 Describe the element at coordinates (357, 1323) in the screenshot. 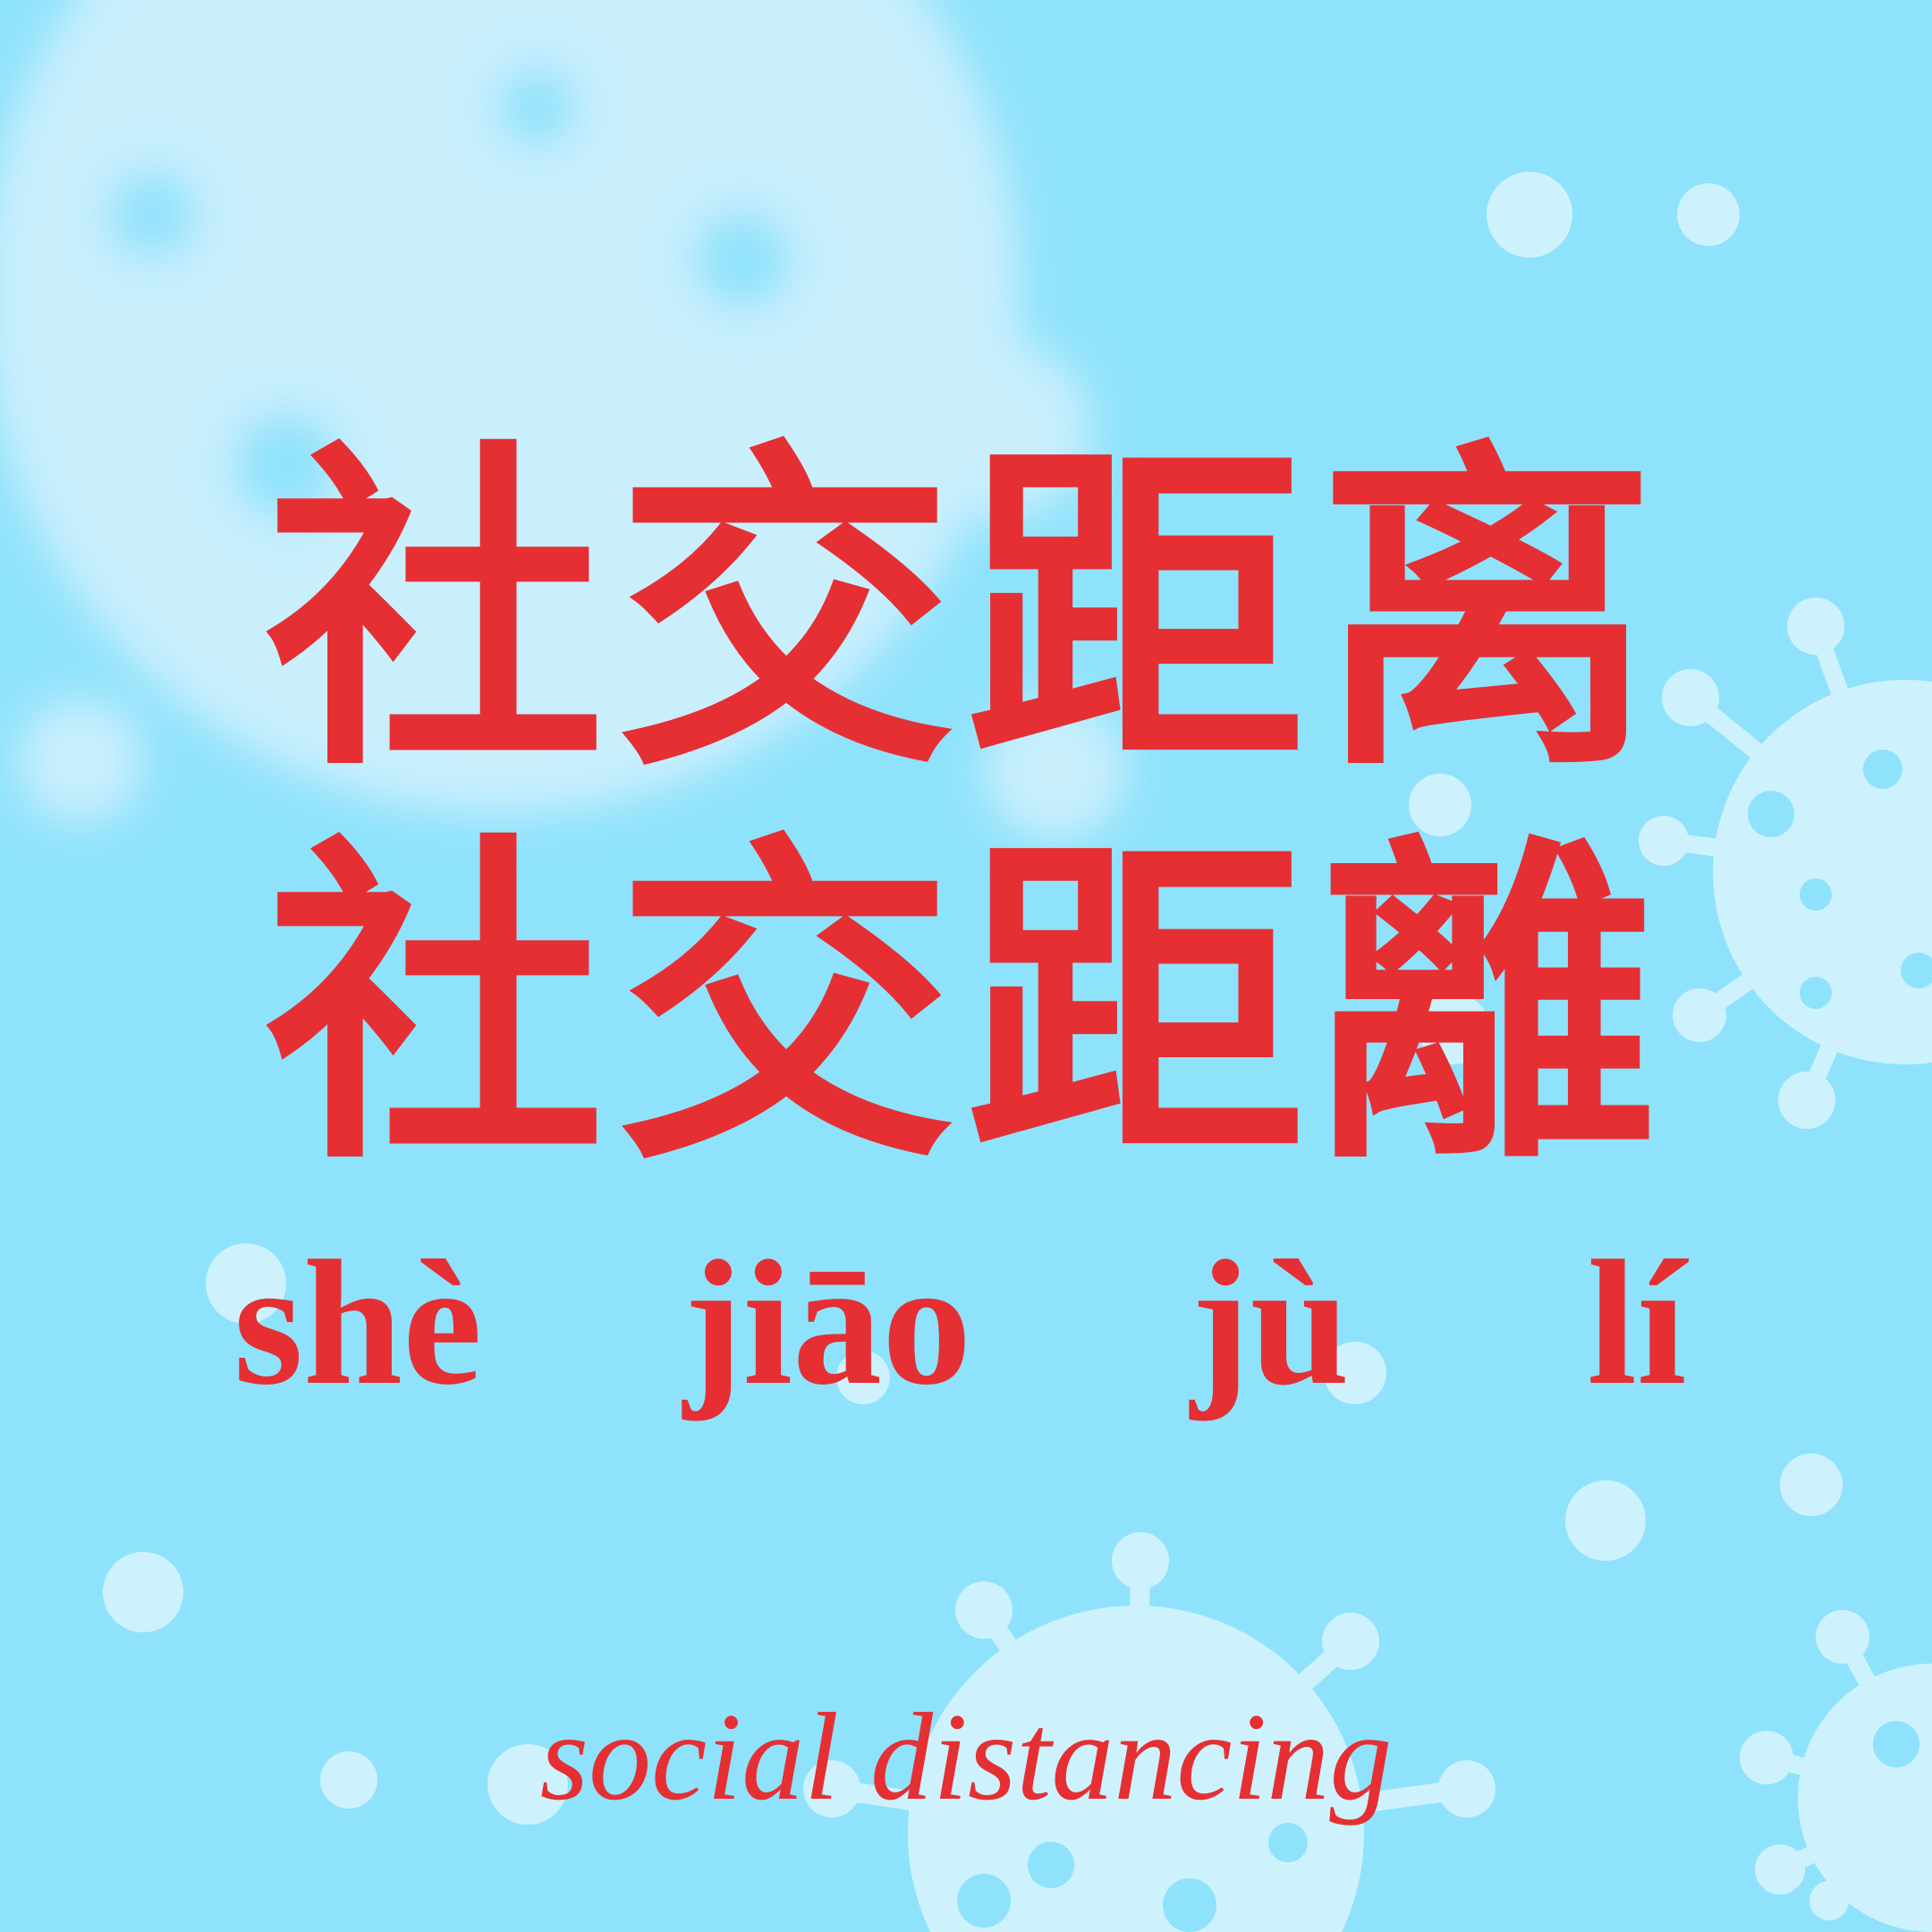

I see `pinyin-syllable: shè` at that location.